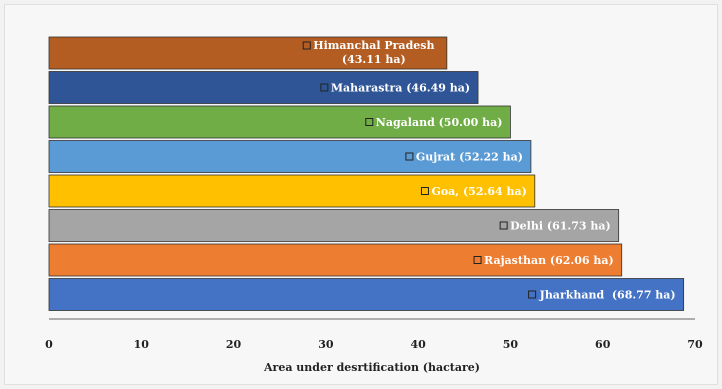 The height and width of the screenshot is (389, 722). I want to click on data-label-jharkhand: Jharkhand (68.77 ha), so click(607, 295).